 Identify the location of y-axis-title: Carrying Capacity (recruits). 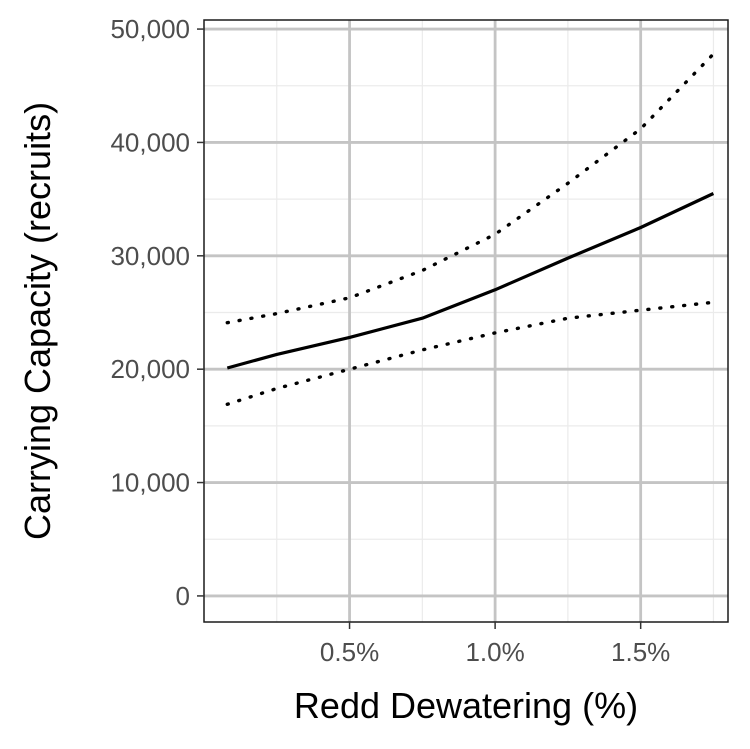
(37, 321).